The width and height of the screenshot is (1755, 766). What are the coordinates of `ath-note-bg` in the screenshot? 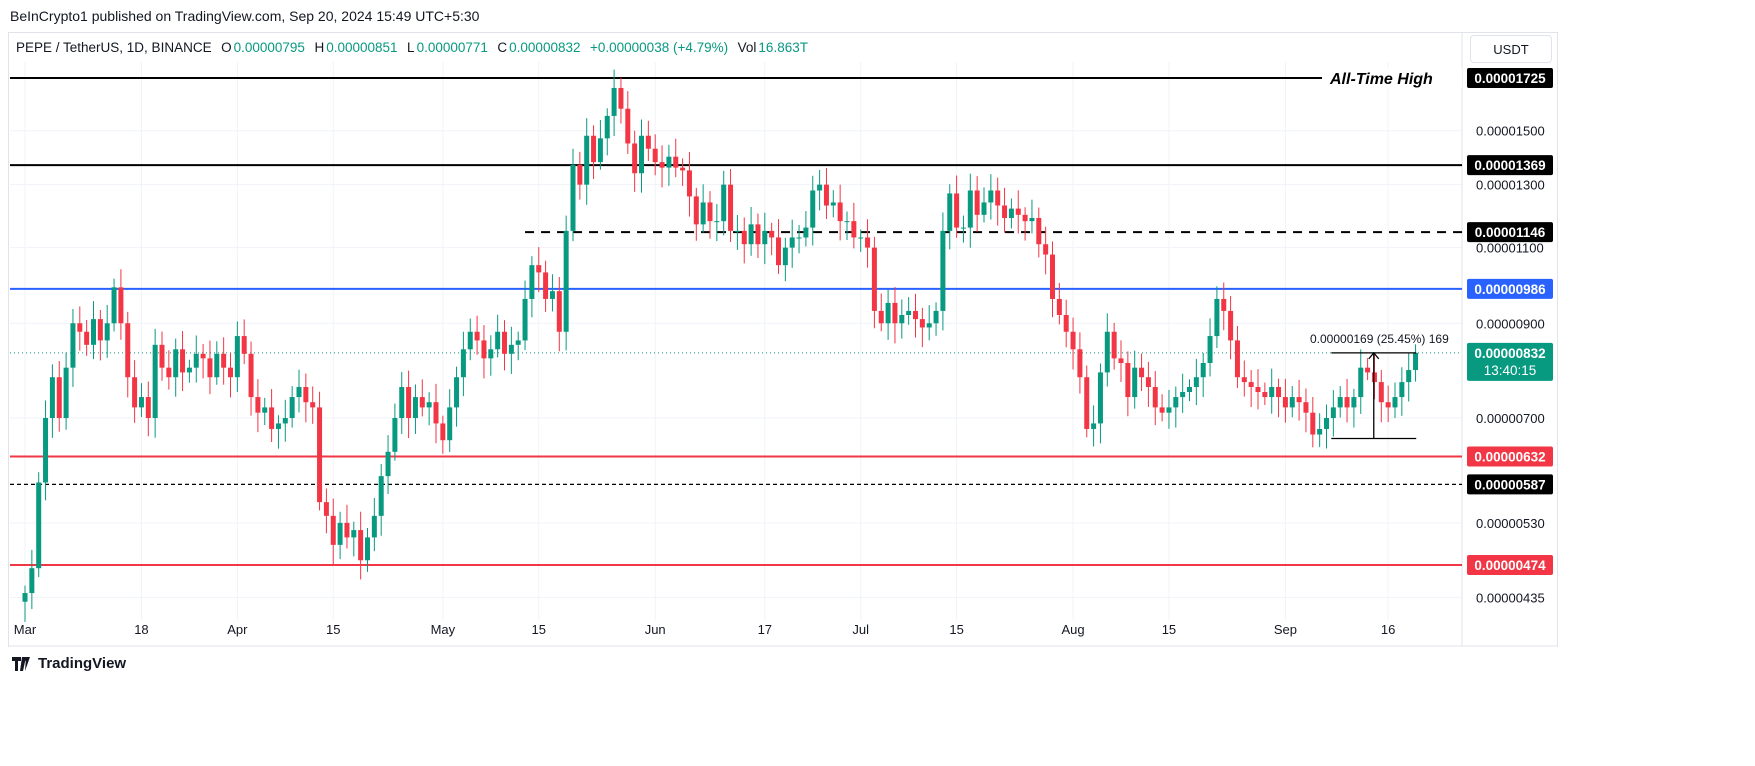 It's located at (1392, 78).